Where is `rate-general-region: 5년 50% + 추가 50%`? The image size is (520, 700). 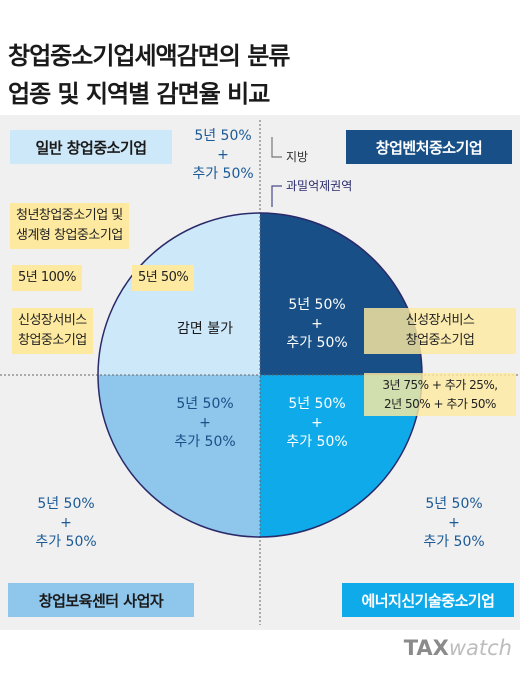
rate-general-region: 5년 50% + 추가 50% is located at coordinates (223, 155).